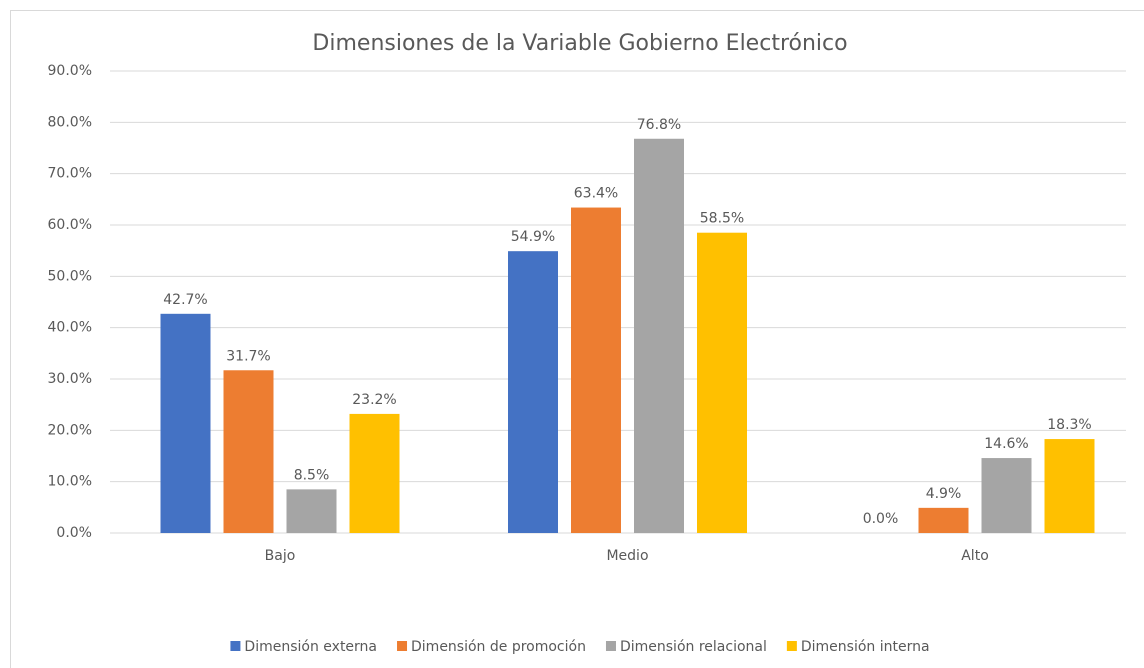  Describe the element at coordinates (74, 533) in the screenshot. I see `y-tick-label: 0.0%` at that location.